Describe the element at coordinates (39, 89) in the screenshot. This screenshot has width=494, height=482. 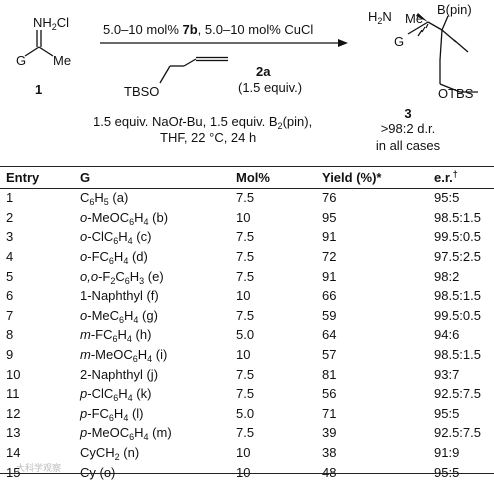
I see `sm-compound-number: 1` at that location.